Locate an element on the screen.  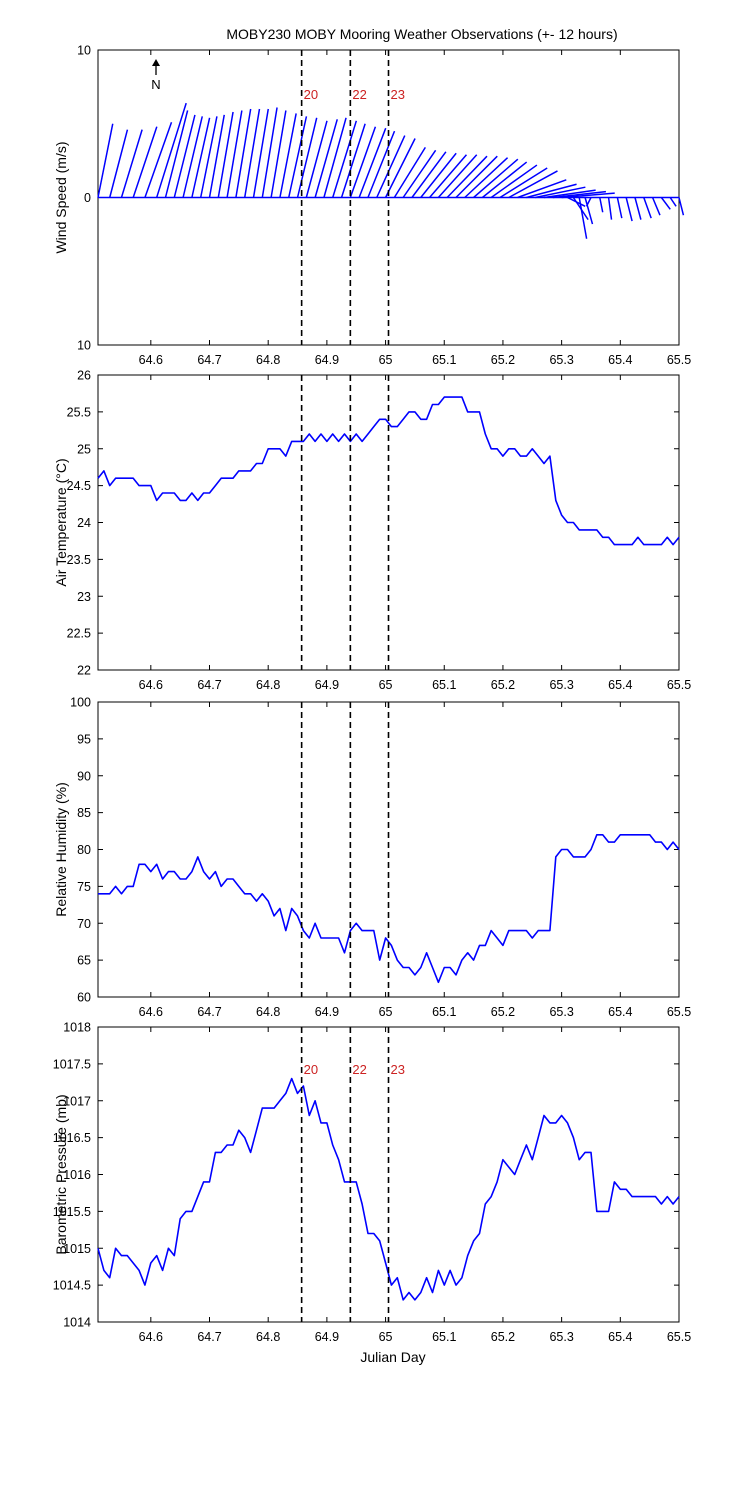
y-tick-label: 70 is located at coordinates (84, 924).